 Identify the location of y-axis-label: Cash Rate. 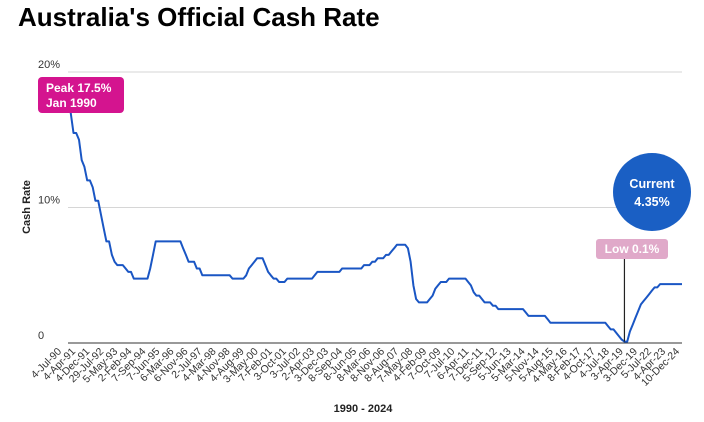
(27, 207).